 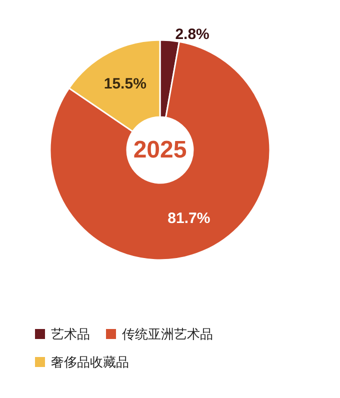 I want to click on legend-label: 传统亚洲艺术品, so click(x=167, y=334).